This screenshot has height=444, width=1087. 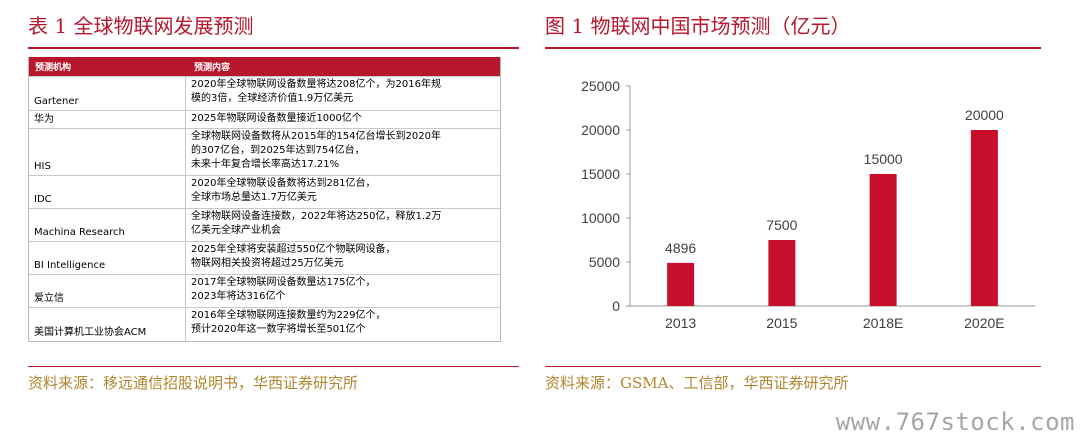 What do you see at coordinates (267, 263) in the screenshot?
I see `content-line: 物联网相关投资将超过25万亿美元` at bounding box center [267, 263].